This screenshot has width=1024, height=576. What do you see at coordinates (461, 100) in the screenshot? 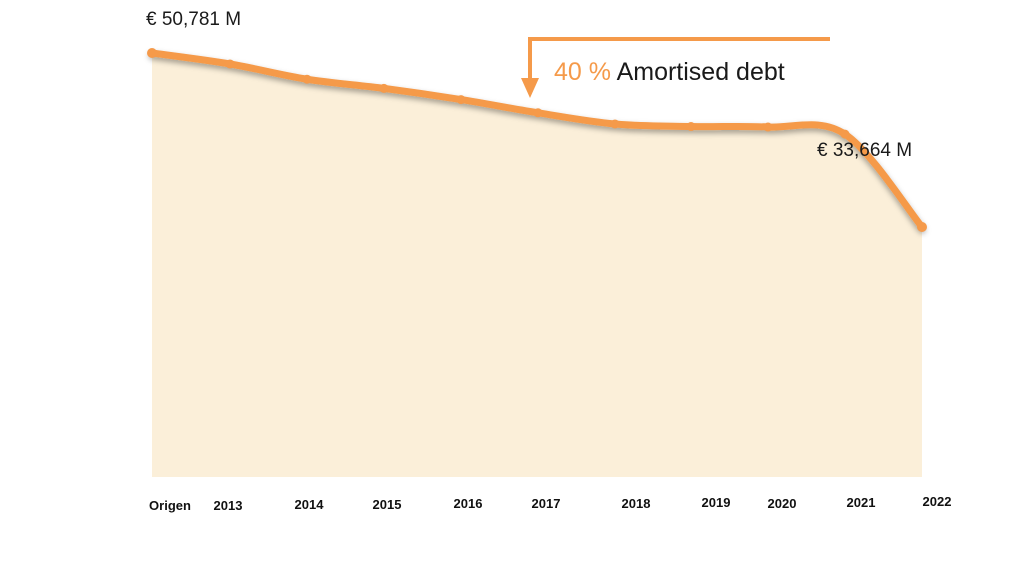
I see `data-point-2016` at bounding box center [461, 100].